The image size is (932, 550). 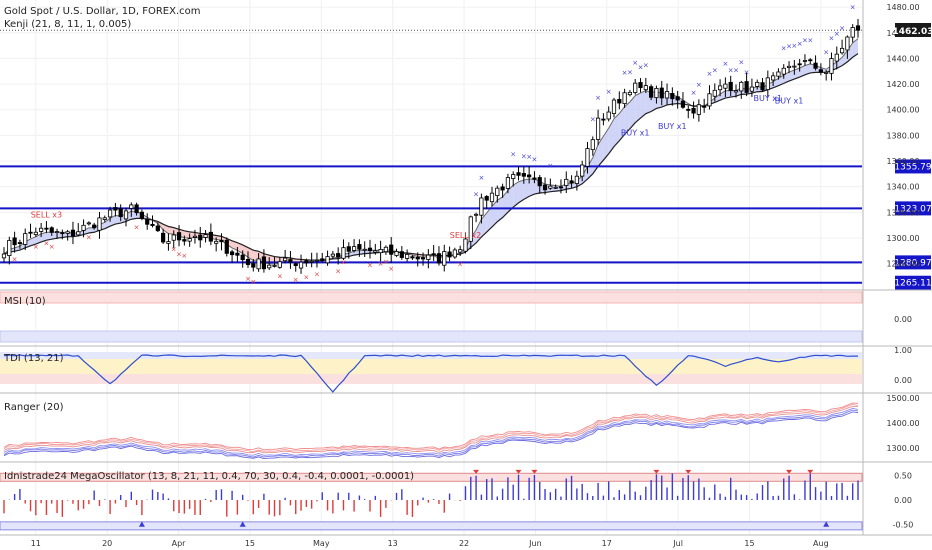 What do you see at coordinates (912, 167) in the screenshot?
I see `level-label: 1355.79` at bounding box center [912, 167].